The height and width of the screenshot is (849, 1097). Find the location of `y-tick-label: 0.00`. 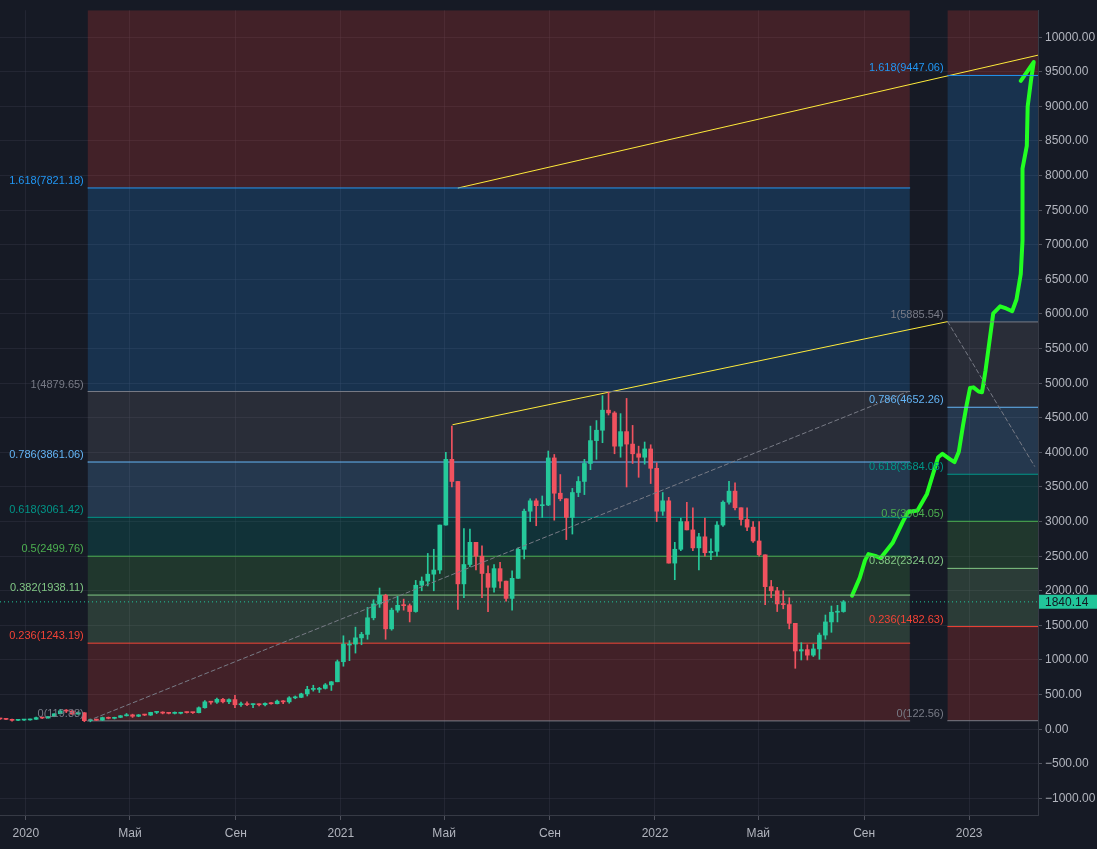

y-tick-label: 0.00 is located at coordinates (1057, 728).